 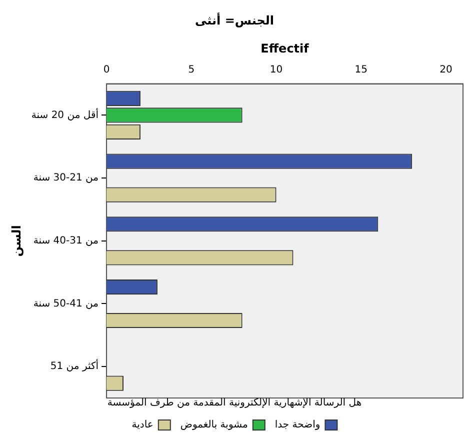 I want to click on legend-label: واضحة جدا, so click(x=297, y=425).